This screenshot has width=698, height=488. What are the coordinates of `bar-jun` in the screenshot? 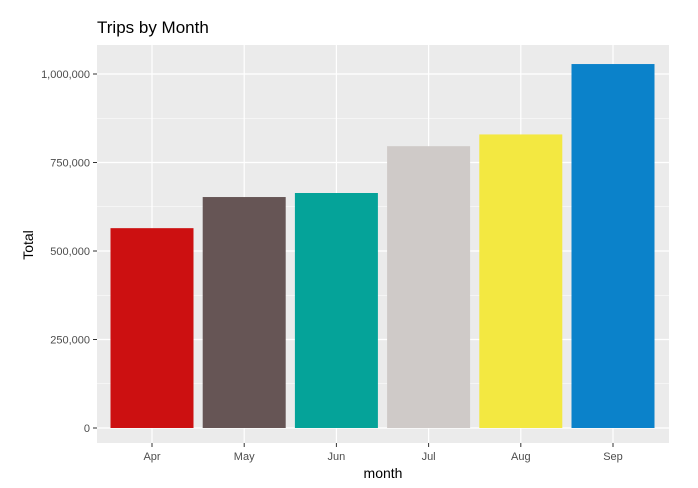 It's located at (336, 310).